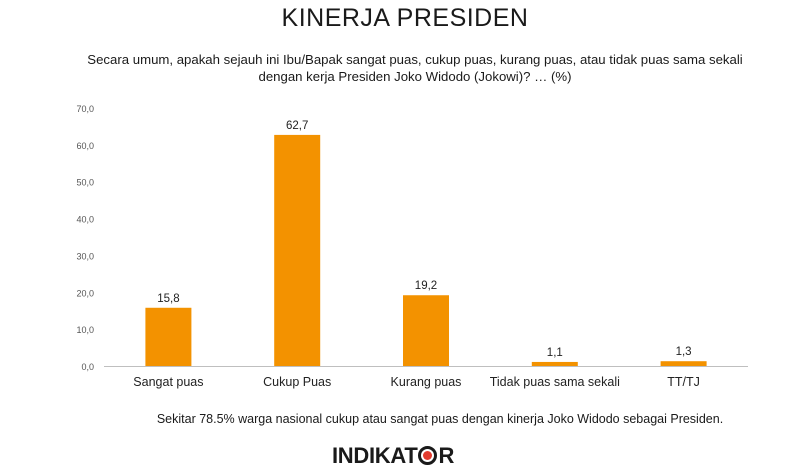 The image size is (810, 470). I want to click on logo-text-left: INDIKAT, so click(375, 455).